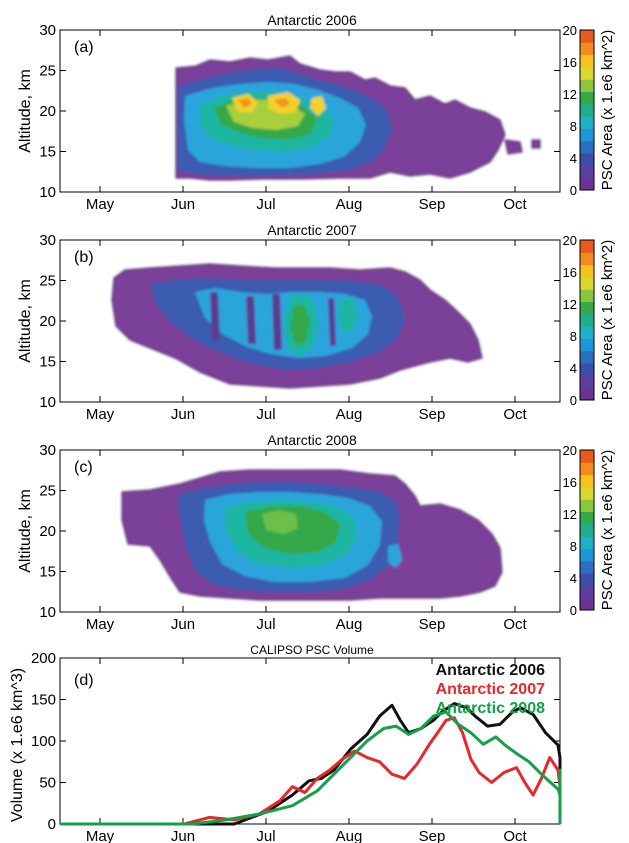  Describe the element at coordinates (43, 700) in the screenshot. I see `y-tick-label: 150` at that location.